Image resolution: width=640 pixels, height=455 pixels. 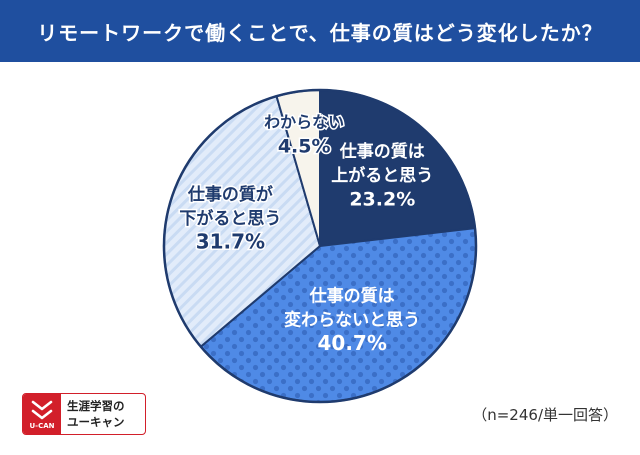 What do you see at coordinates (382, 175) in the screenshot?
I see `slice-up-label-1: 上がると思う` at bounding box center [382, 175].